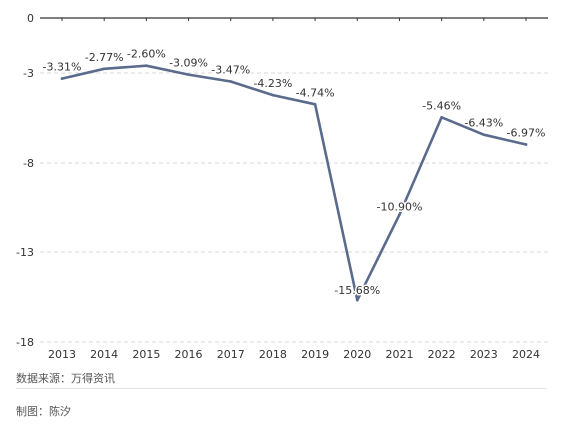  What do you see at coordinates (526, 354) in the screenshot?
I see `x-tick-label: 2024` at bounding box center [526, 354].